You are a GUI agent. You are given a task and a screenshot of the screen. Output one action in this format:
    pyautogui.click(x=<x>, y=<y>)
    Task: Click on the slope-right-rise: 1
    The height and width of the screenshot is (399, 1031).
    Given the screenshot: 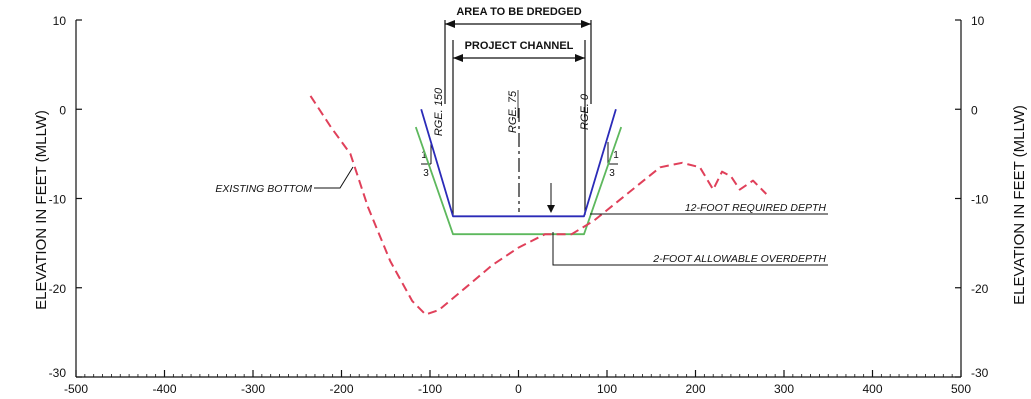 What is the action you would take?
    pyautogui.click(x=616, y=155)
    